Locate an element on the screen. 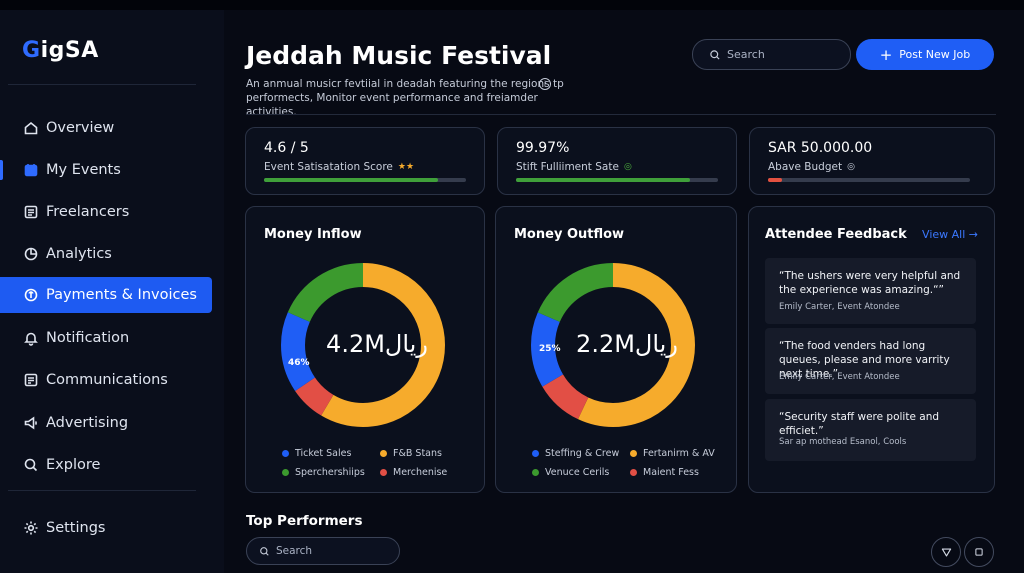 Image resolution: width=1024 pixels, height=573 pixels. stat-label: Stift Fulliiment Sate ◎ is located at coordinates (574, 167).